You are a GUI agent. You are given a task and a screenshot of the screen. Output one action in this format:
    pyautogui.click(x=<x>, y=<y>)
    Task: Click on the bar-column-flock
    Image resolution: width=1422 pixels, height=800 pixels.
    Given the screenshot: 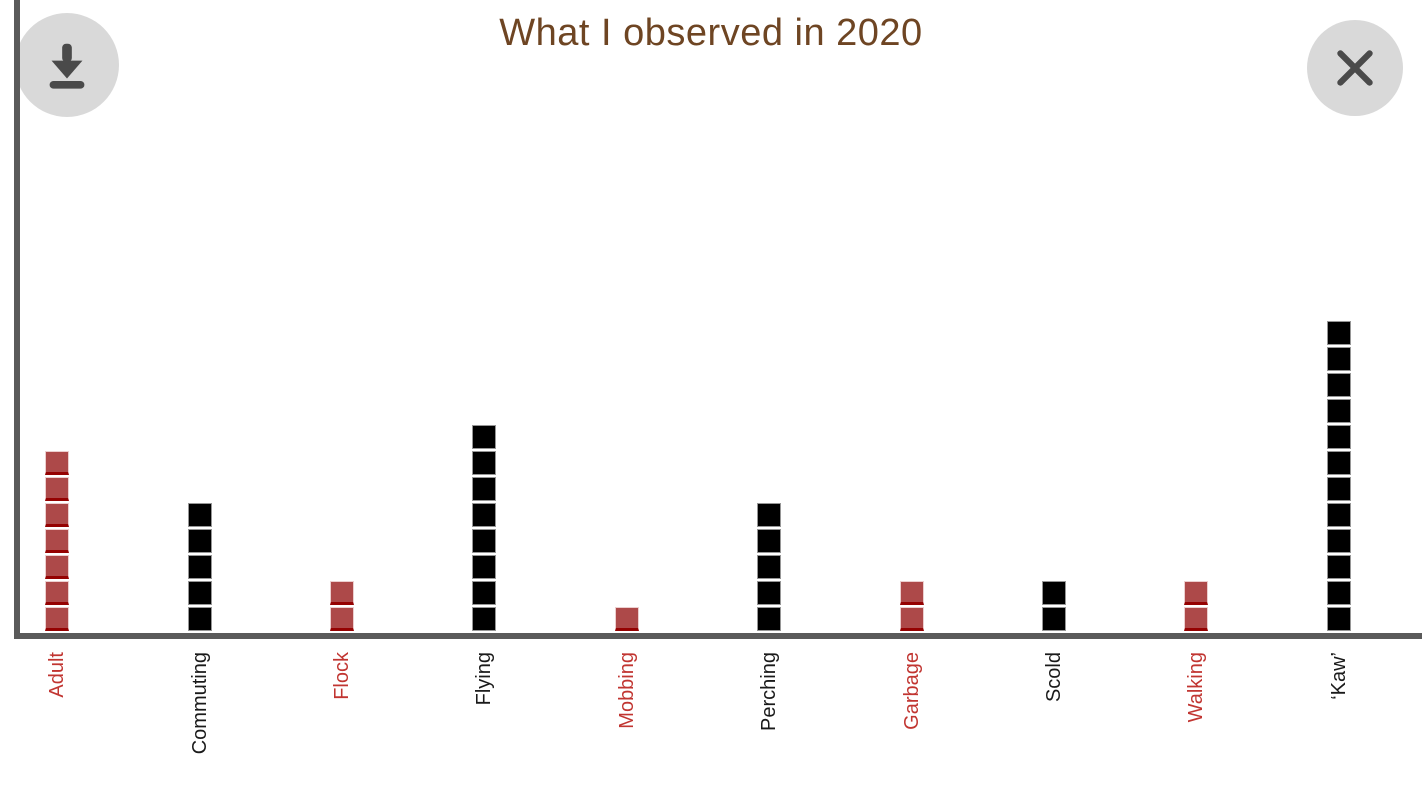 What is the action you would take?
    pyautogui.click(x=342, y=316)
    